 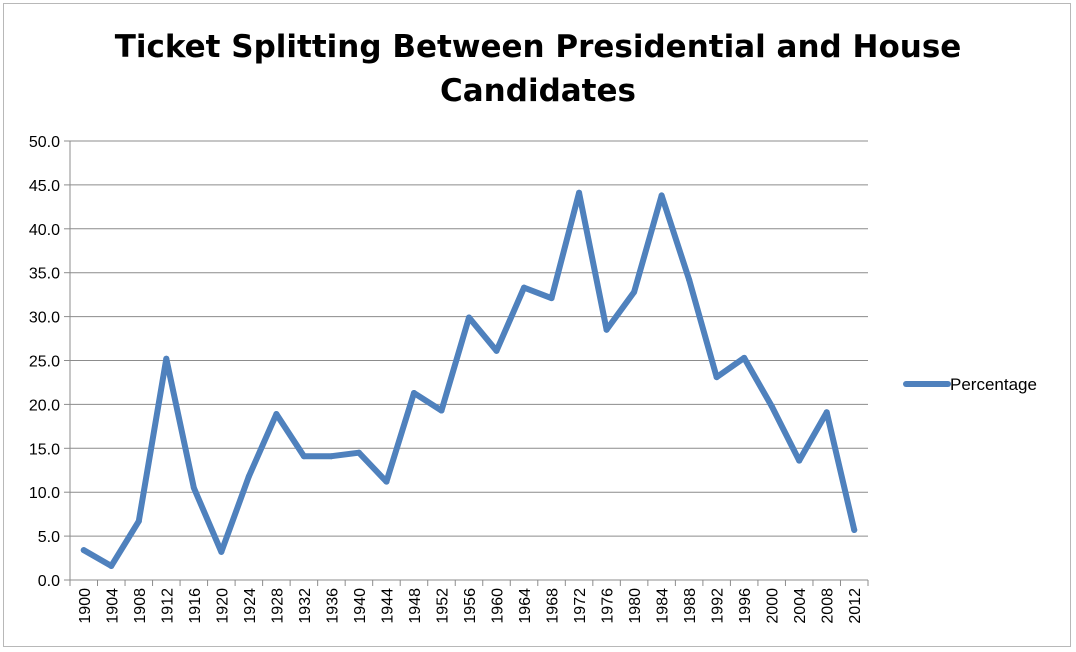 What do you see at coordinates (415, 606) in the screenshot?
I see `x-tick-label: 1948` at bounding box center [415, 606].